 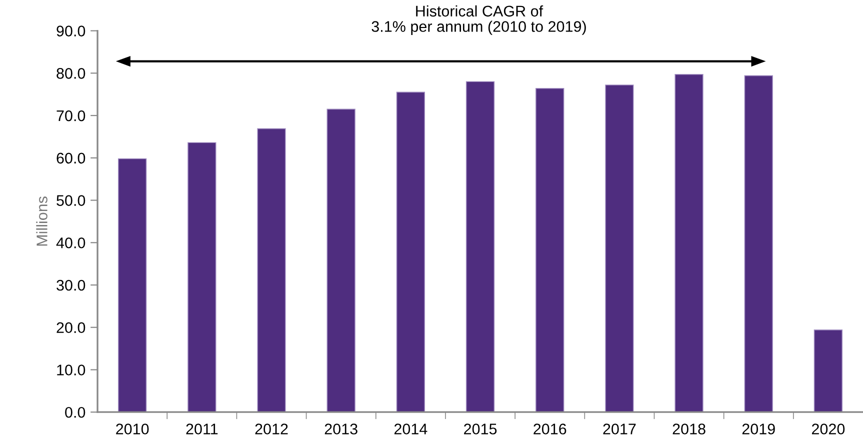 I want to click on x-tick-label: 2012, so click(x=271, y=429).